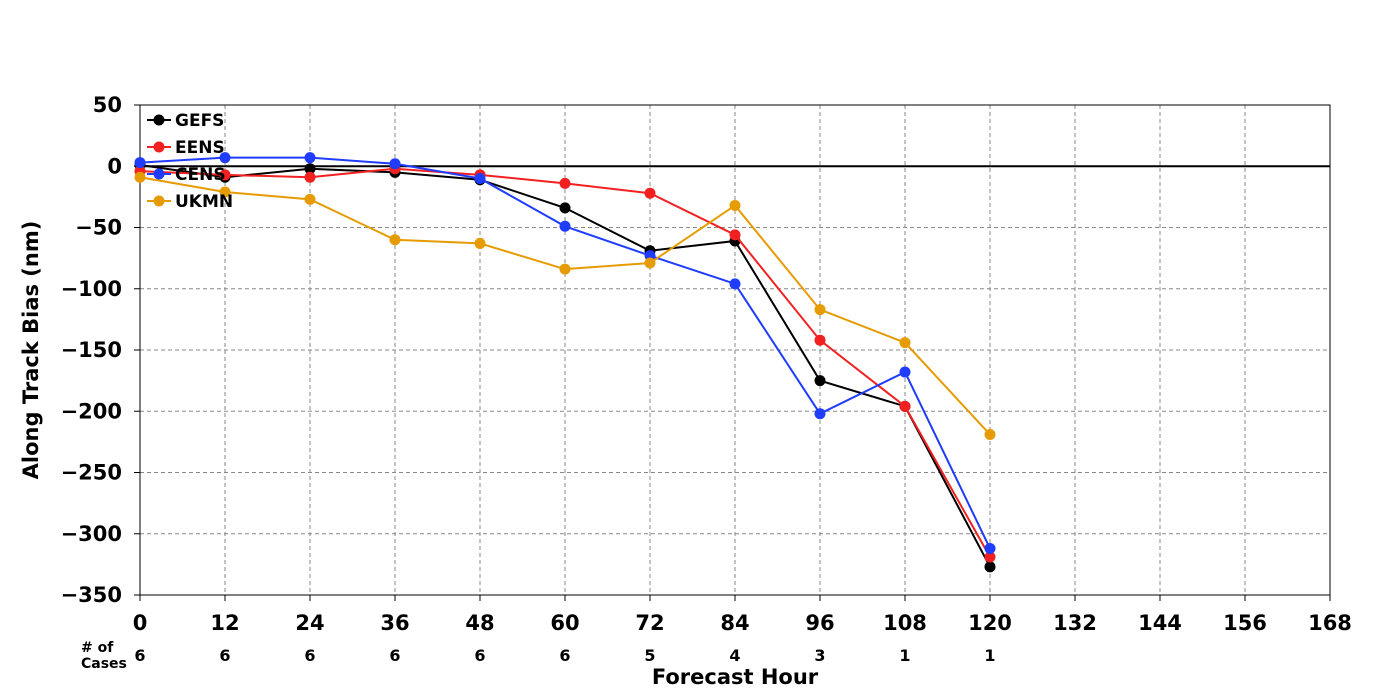 Image resolution: width=1400 pixels, height=700 pixels. What do you see at coordinates (224, 623) in the screenshot?
I see `x-tick-label: 12` at bounding box center [224, 623].